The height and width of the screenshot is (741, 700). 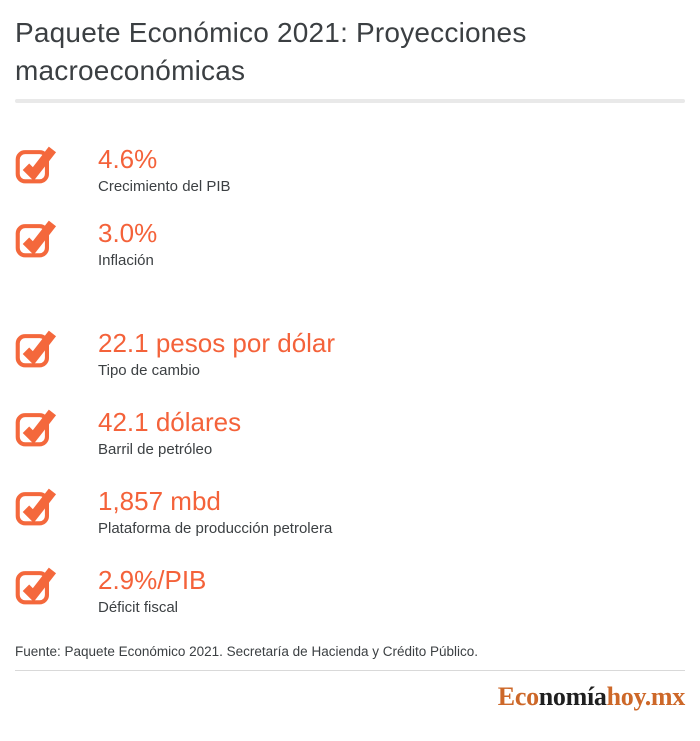 What do you see at coordinates (138, 607) in the screenshot?
I see `stat-label: Déficit fiscal` at bounding box center [138, 607].